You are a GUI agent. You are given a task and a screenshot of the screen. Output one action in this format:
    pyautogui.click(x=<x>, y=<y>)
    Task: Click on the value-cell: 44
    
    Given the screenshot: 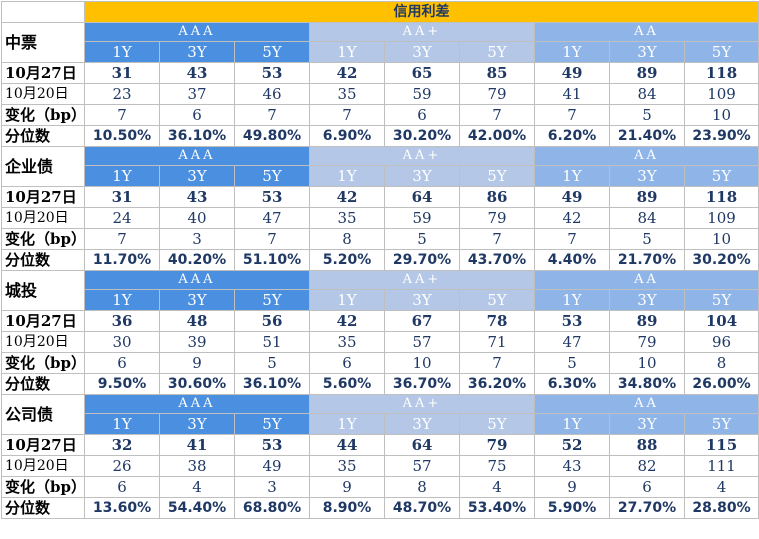 What is the action you would take?
    pyautogui.click(x=347, y=445)
    